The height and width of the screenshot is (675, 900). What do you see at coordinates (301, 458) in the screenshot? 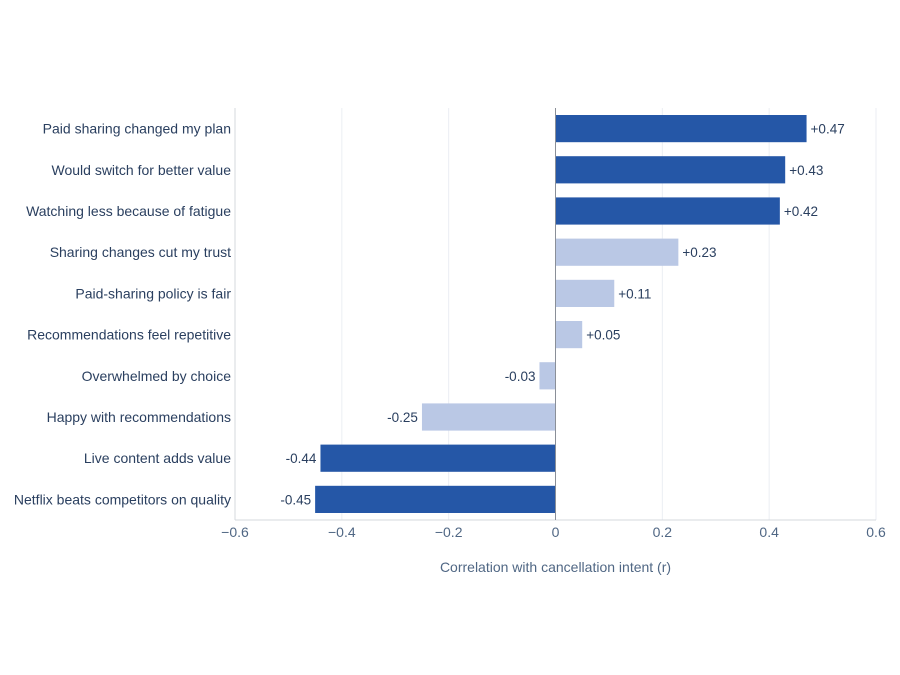
I see `data-label: -0.44` at bounding box center [301, 458].